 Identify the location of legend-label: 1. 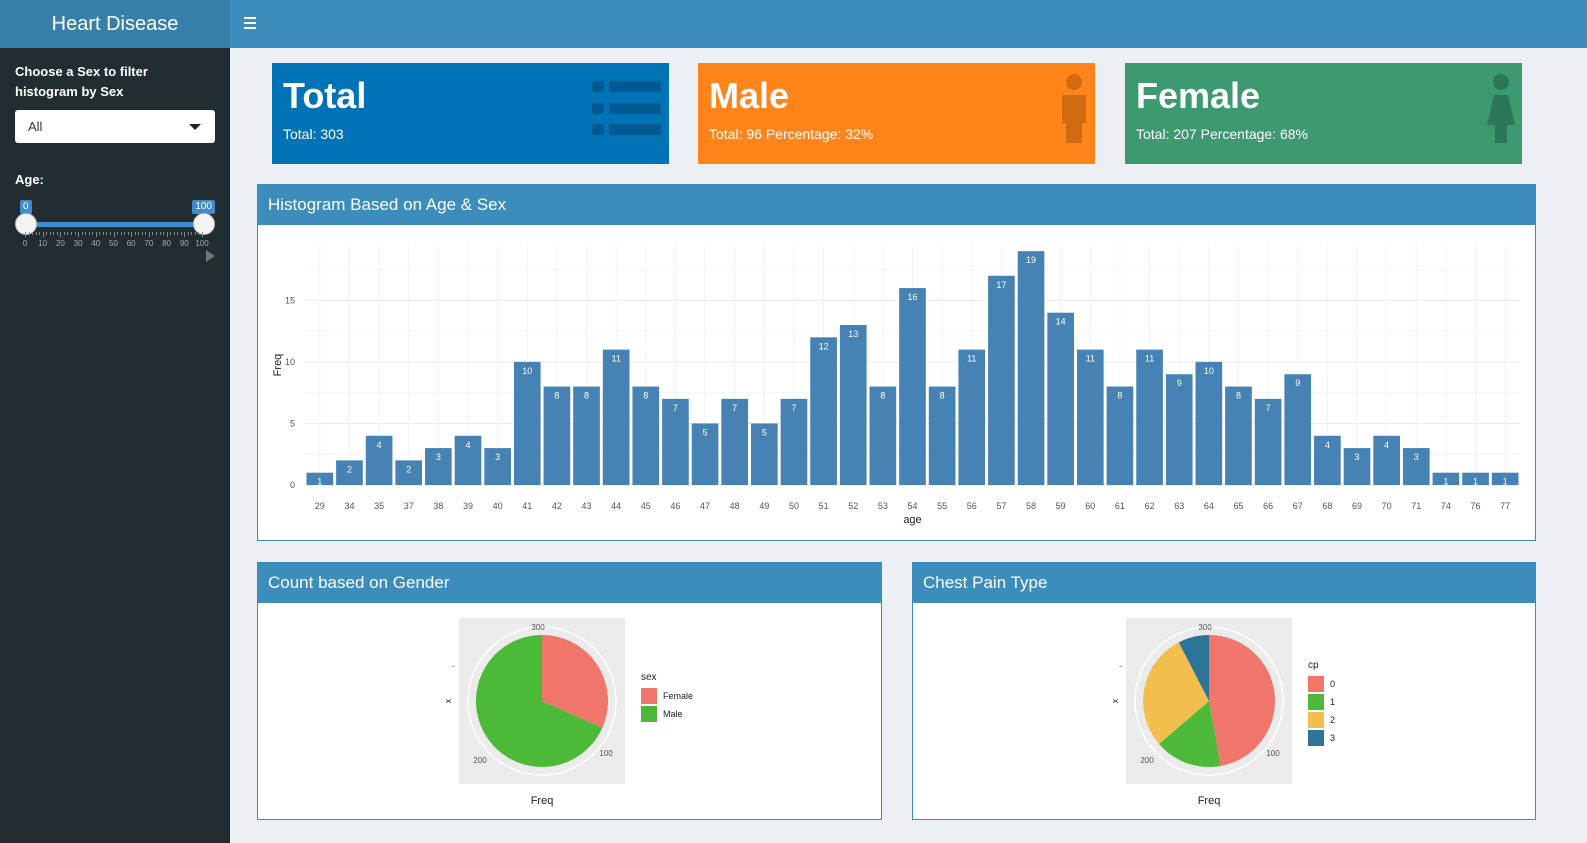
(1332, 702).